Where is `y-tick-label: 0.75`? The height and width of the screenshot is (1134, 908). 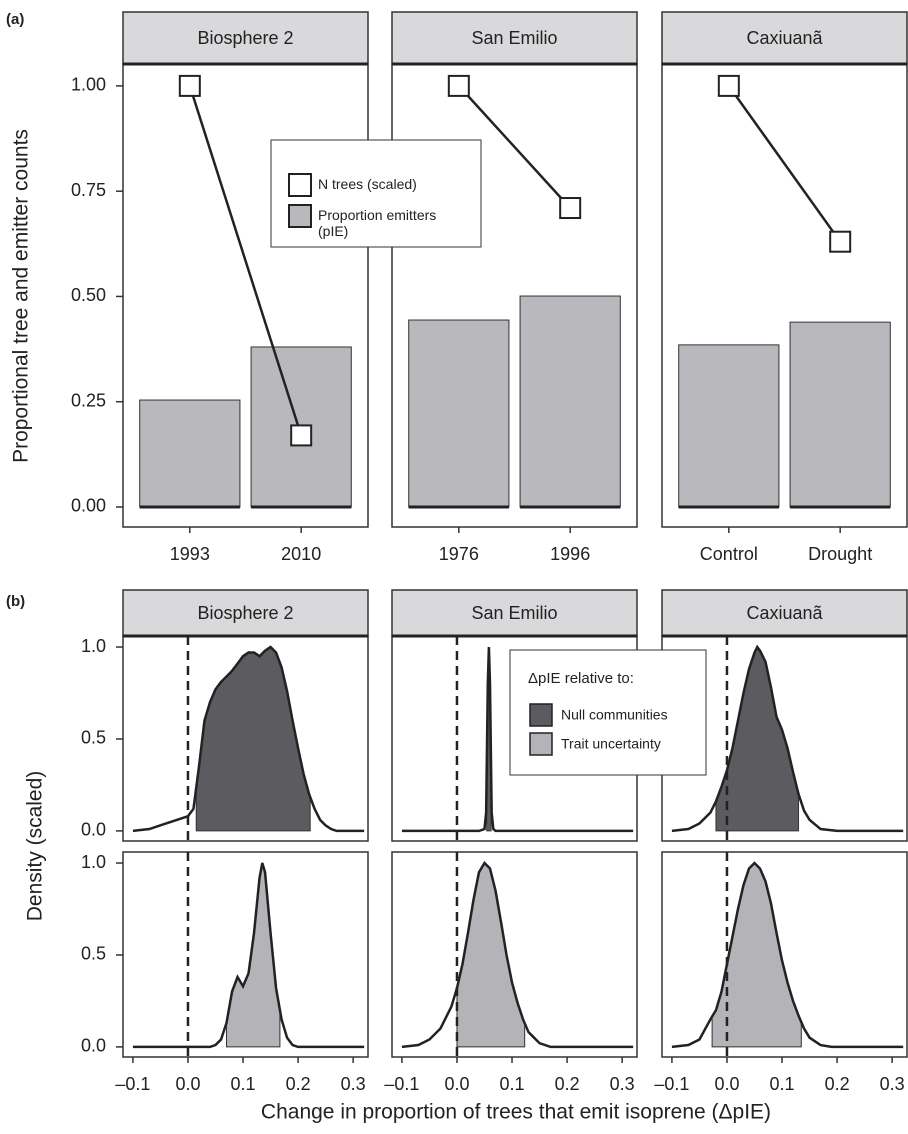
y-tick-label: 0.75 is located at coordinates (88, 190).